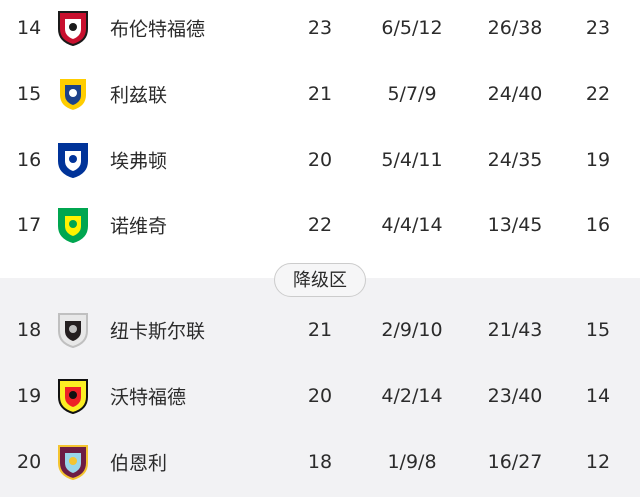  I want to click on points: 14, so click(598, 396).